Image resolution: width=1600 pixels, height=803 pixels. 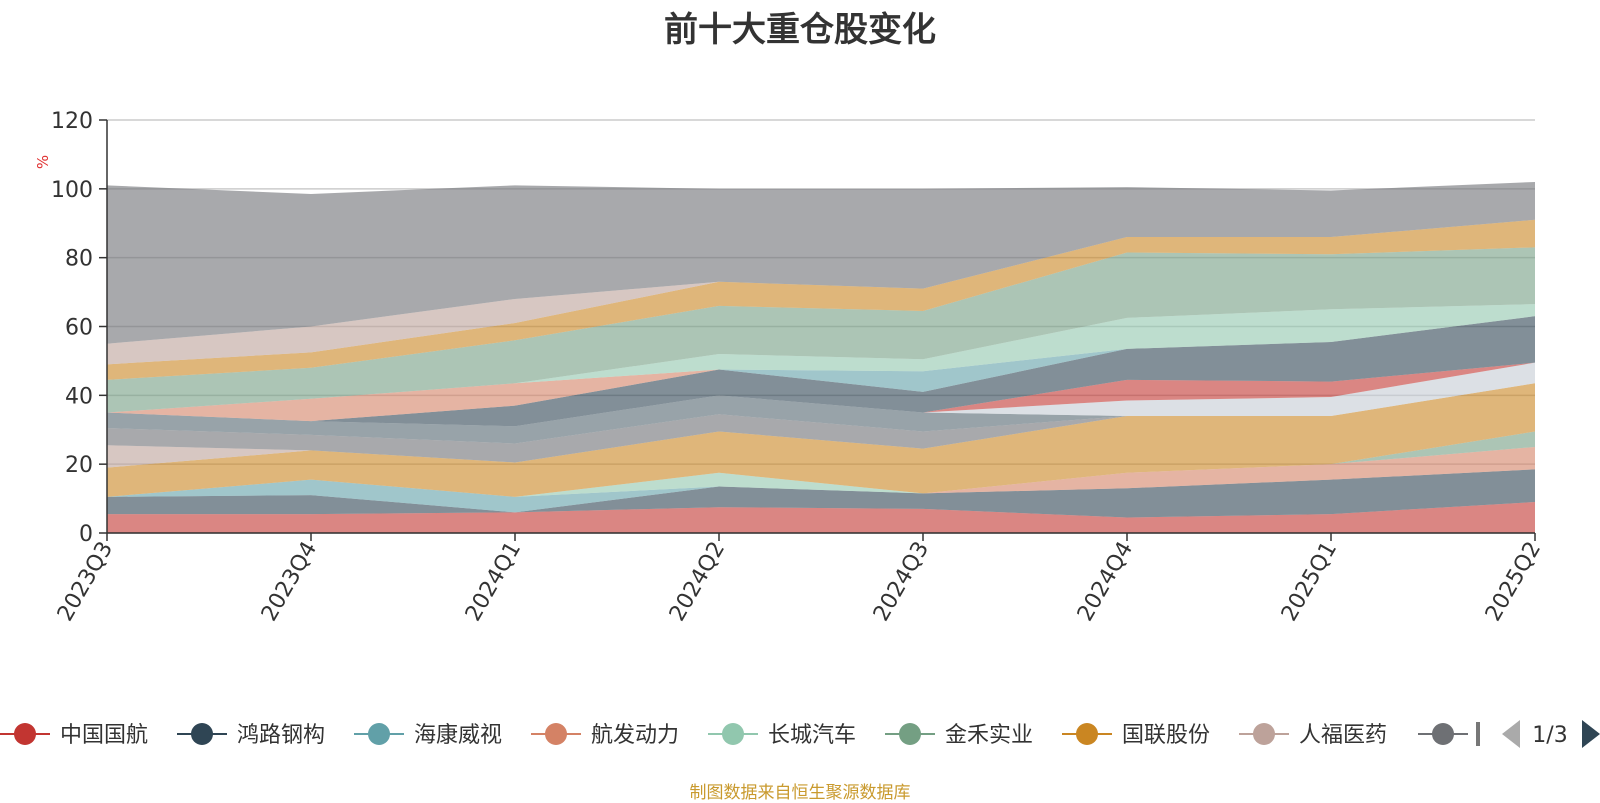 What do you see at coordinates (821, 517) in the screenshot?
I see `area-中国国航` at bounding box center [821, 517].